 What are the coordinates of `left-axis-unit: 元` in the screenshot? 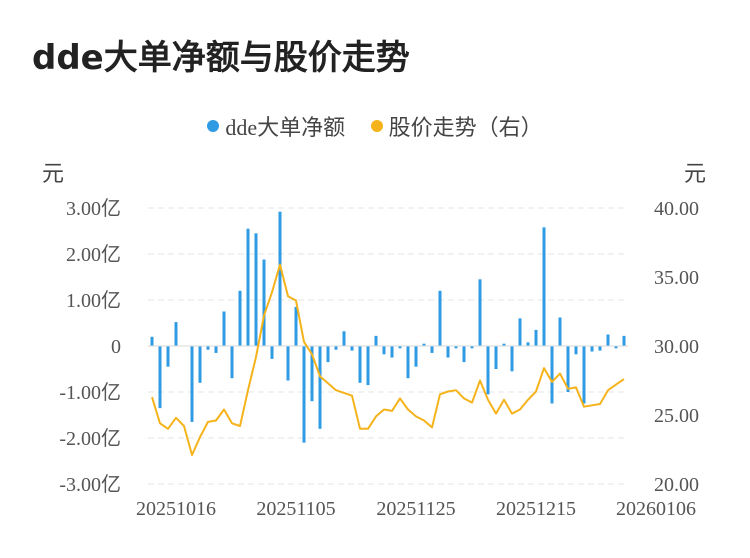 It's located at (53, 173).